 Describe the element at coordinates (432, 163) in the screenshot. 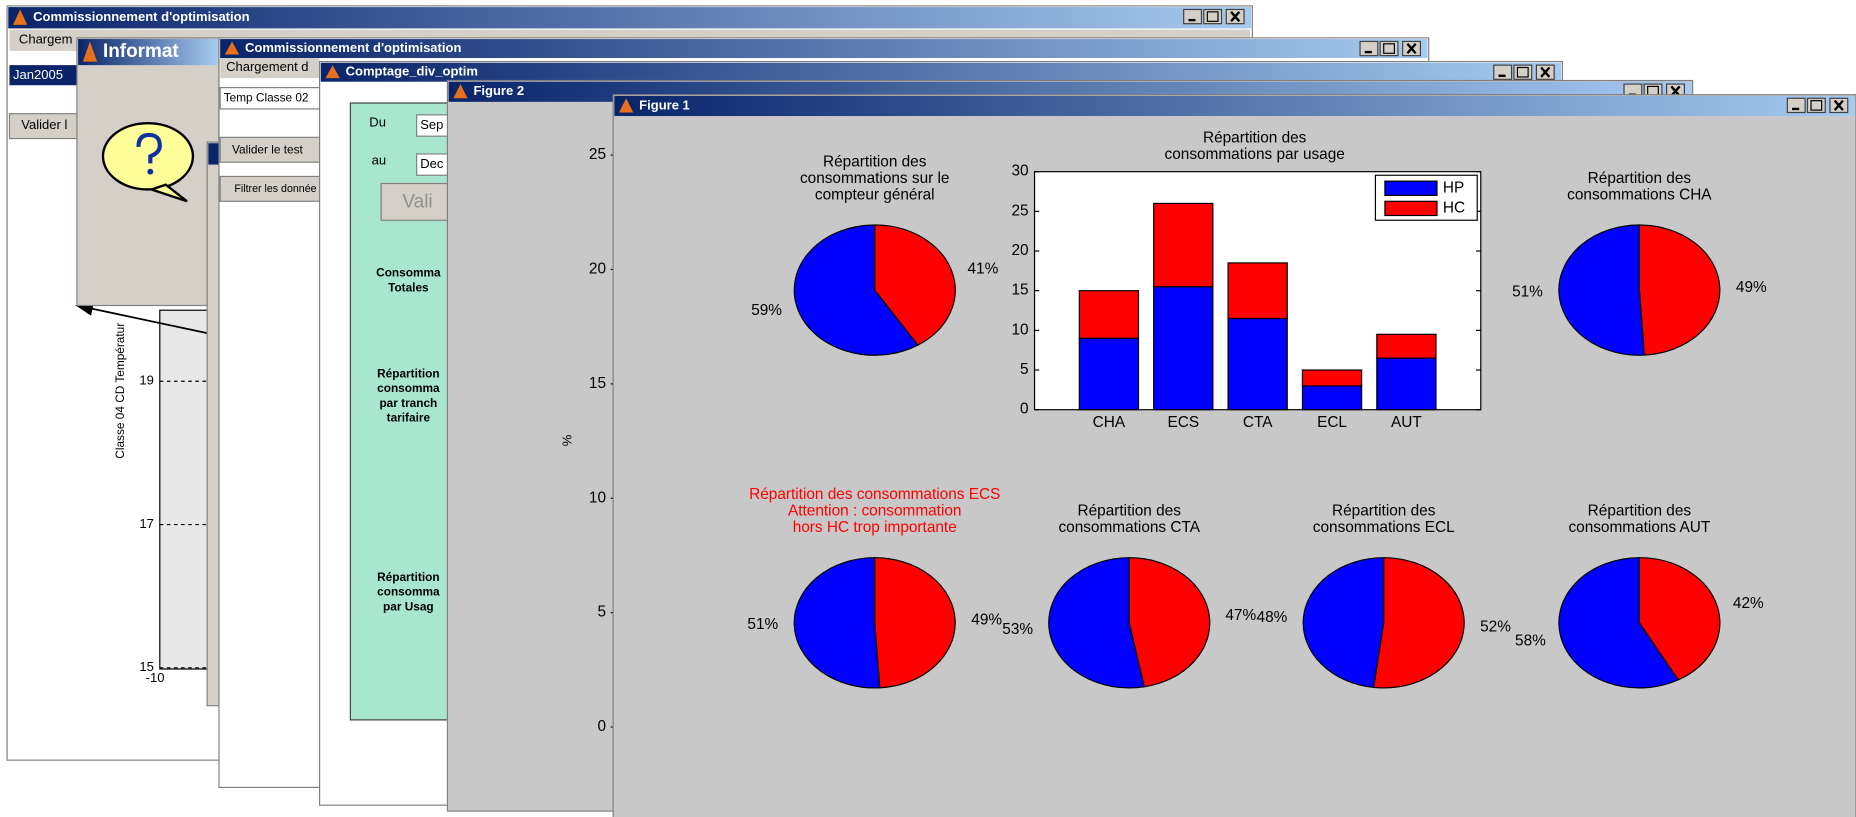

I see `field: Dec` at that location.